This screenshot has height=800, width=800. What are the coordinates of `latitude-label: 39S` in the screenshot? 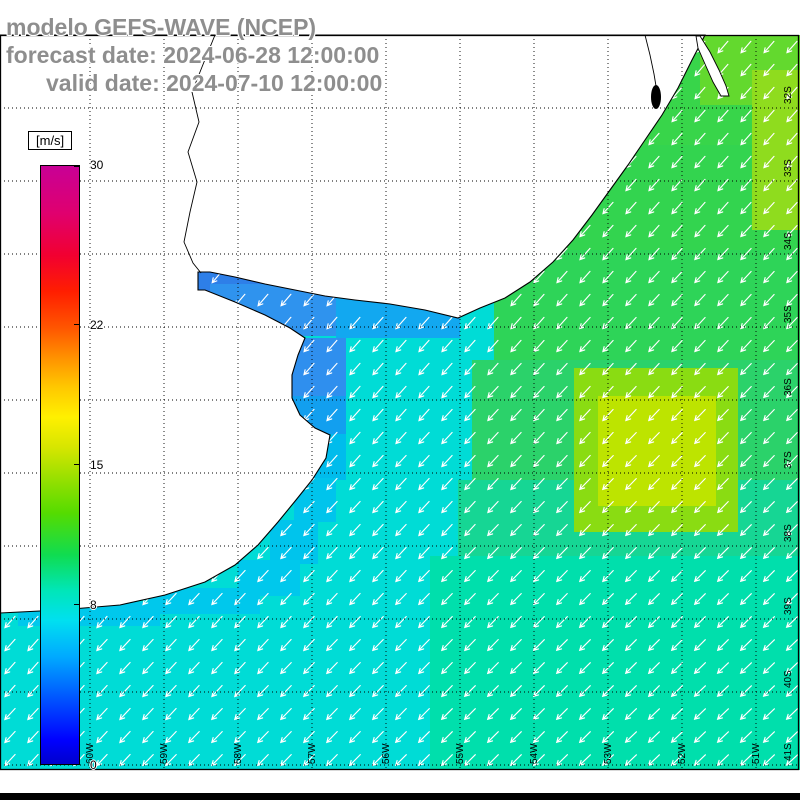 It's located at (788, 606).